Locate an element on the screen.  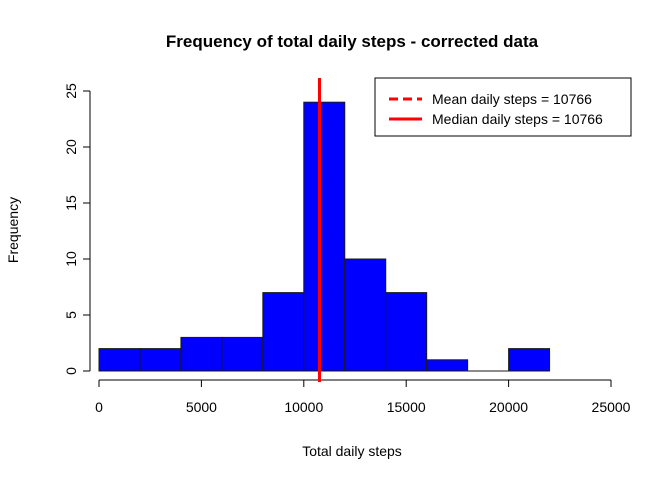
legend-box is located at coordinates (503, 107).